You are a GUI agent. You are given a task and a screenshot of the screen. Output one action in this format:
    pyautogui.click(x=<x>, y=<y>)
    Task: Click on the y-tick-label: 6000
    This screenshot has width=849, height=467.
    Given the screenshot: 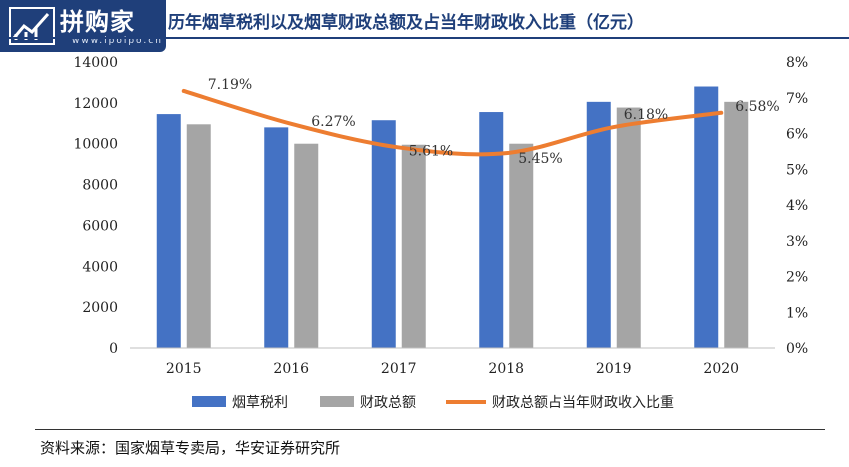 What is the action you would take?
    pyautogui.click(x=100, y=226)
    